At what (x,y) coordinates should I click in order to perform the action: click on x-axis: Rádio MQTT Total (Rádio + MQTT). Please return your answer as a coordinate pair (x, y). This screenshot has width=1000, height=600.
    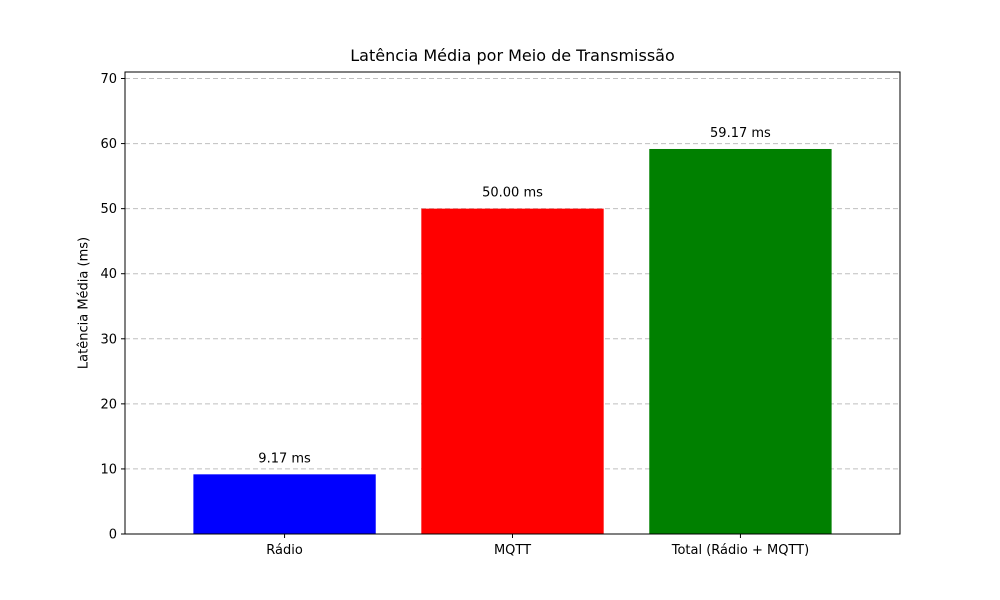
    Looking at the image, I should click on (537, 546).